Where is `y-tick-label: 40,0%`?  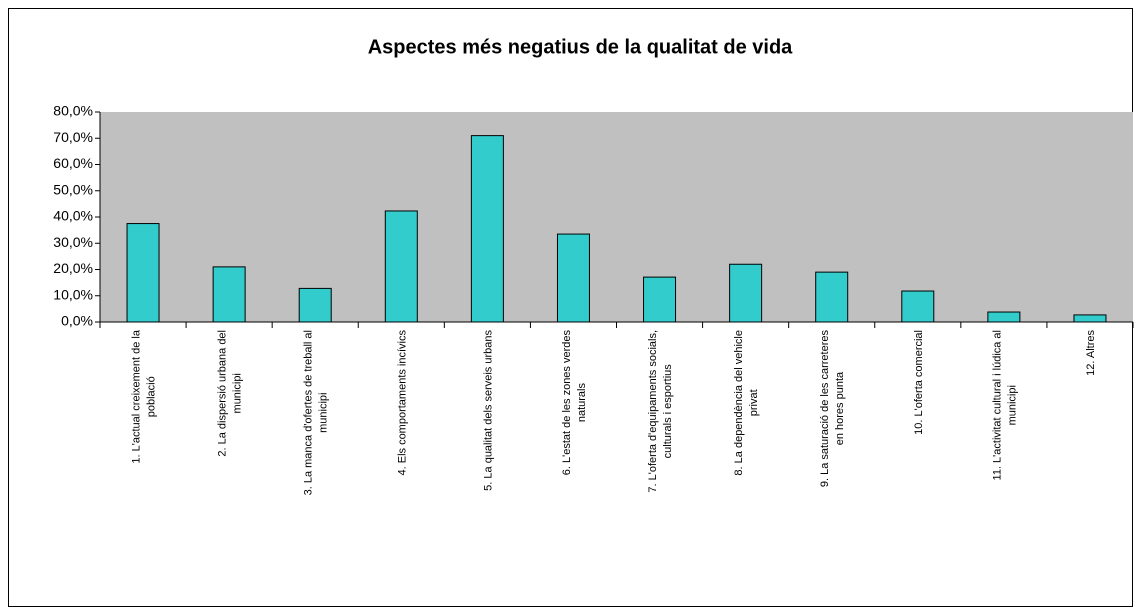
y-tick-label: 40,0% is located at coordinates (73, 216).